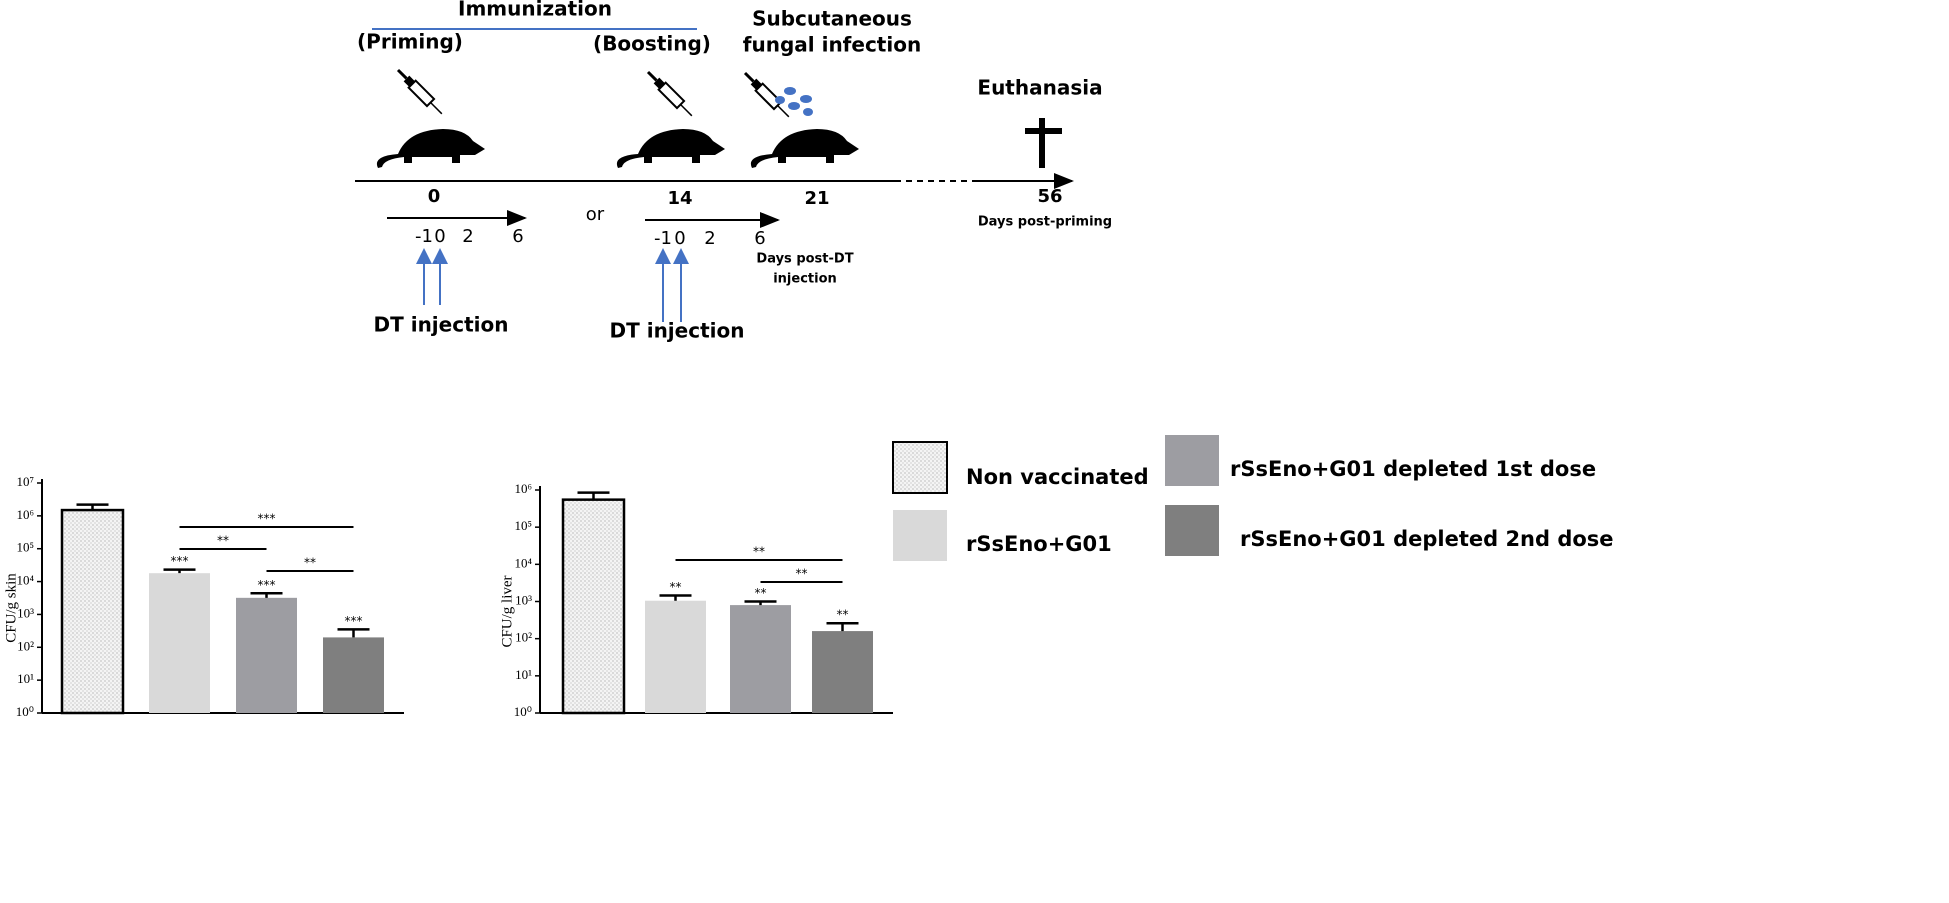 This screenshot has width=1949, height=903. Describe the element at coordinates (552, 285) in the screenshot. I see `dt-arrows` at that location.